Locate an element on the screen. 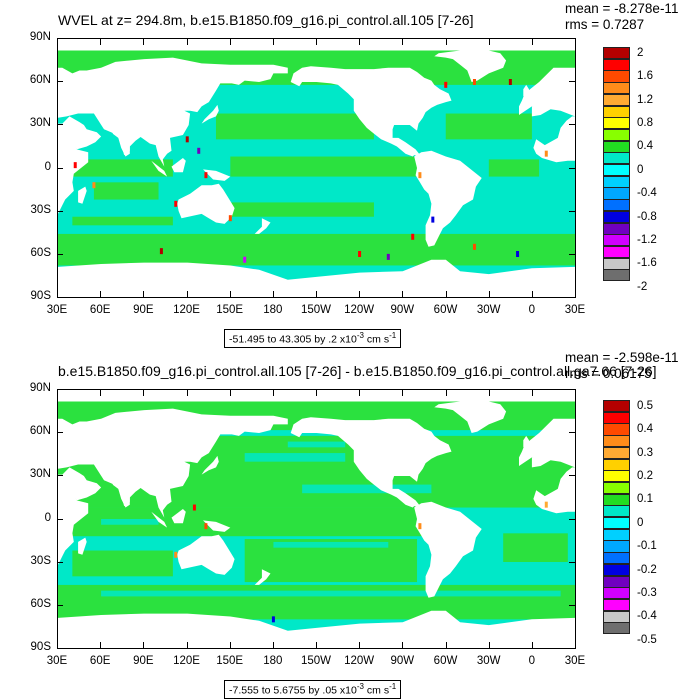  lon-tick-label: 150E is located at coordinates (230, 661).